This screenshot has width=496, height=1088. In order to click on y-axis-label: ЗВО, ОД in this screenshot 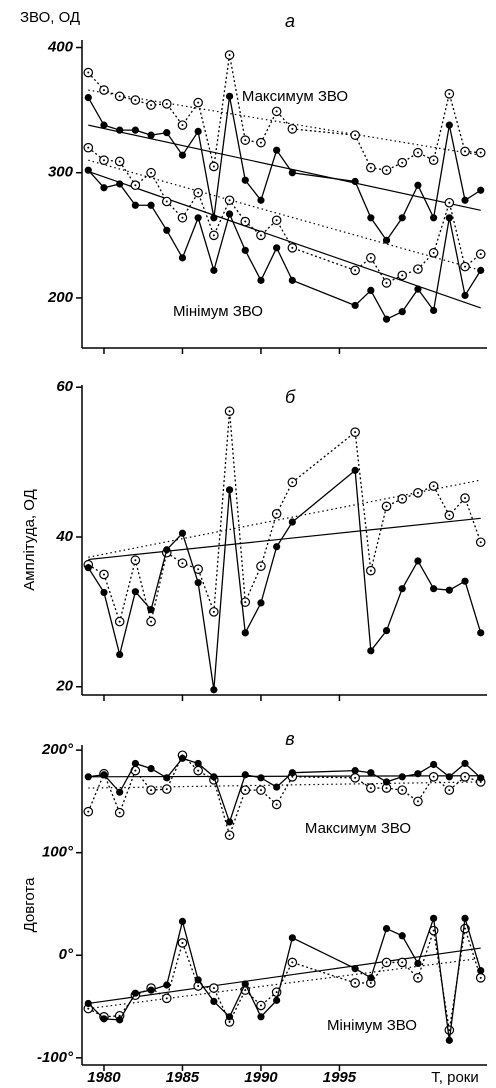, I will do `click(50, 17)`.